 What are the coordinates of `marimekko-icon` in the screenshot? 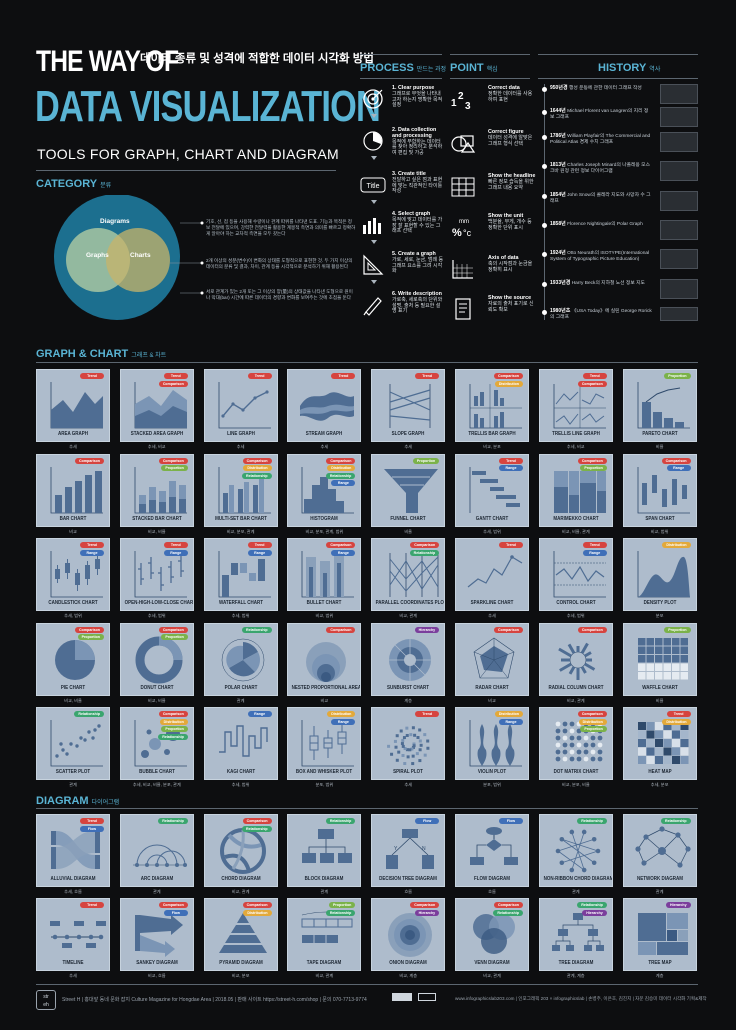 It's located at (579, 491).